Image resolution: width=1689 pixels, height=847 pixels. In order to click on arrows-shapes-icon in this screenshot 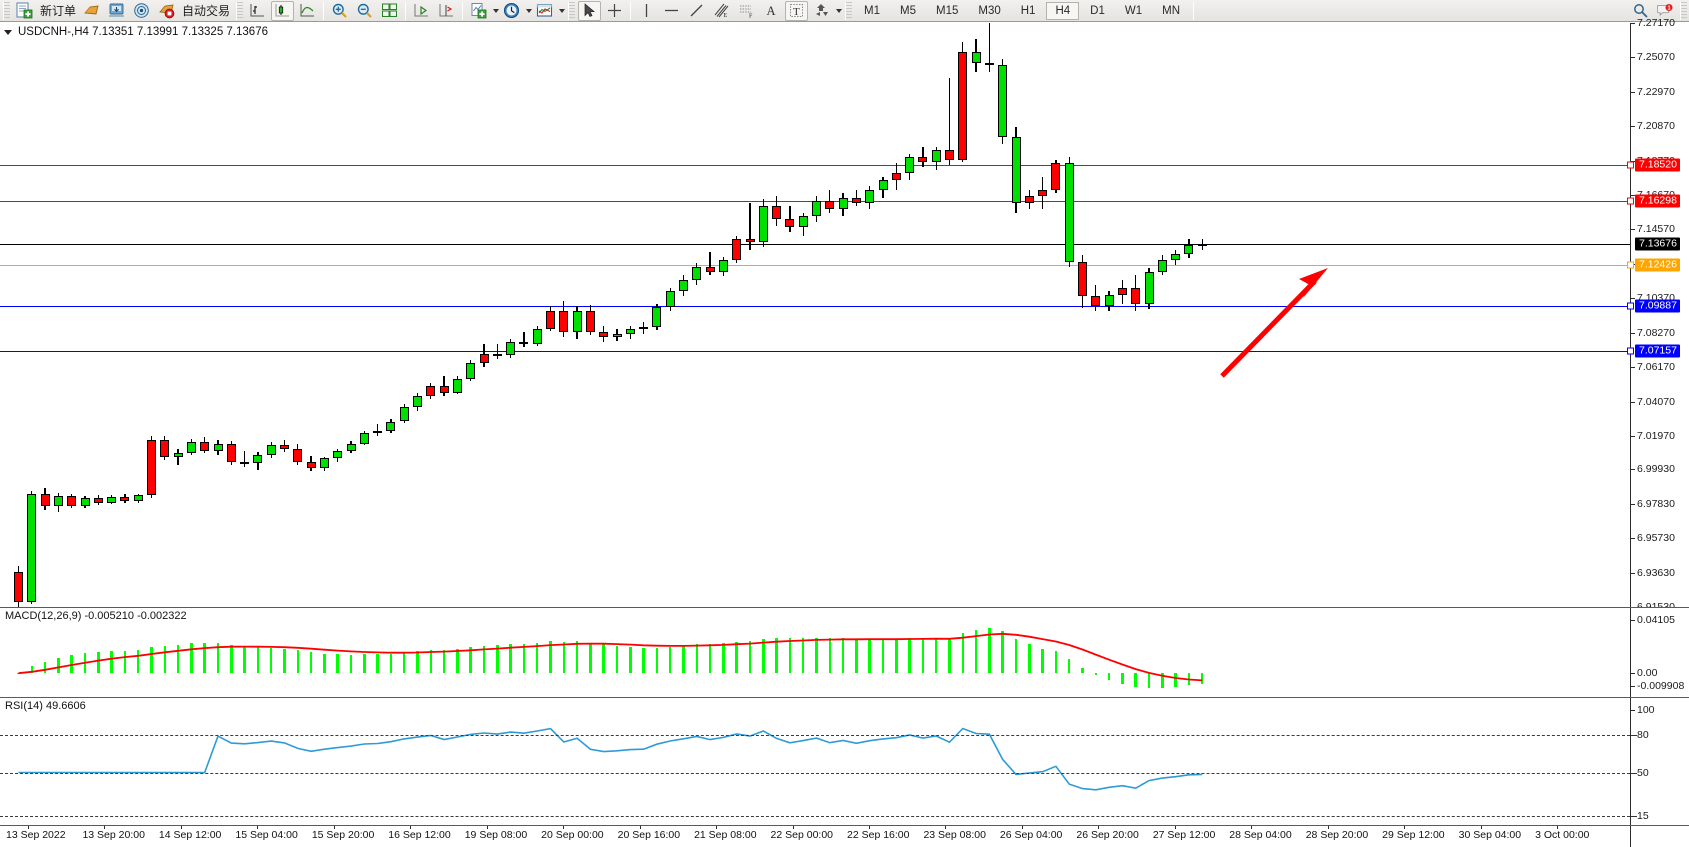, I will do `click(821, 11)`.